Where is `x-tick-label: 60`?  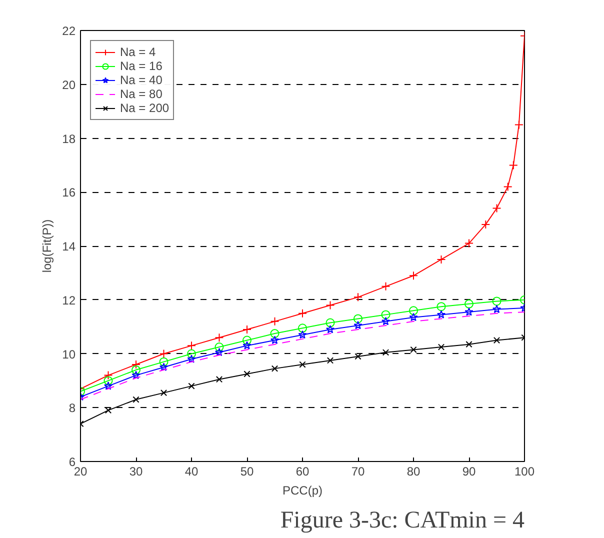
x-tick-label: 60 is located at coordinates (303, 471).